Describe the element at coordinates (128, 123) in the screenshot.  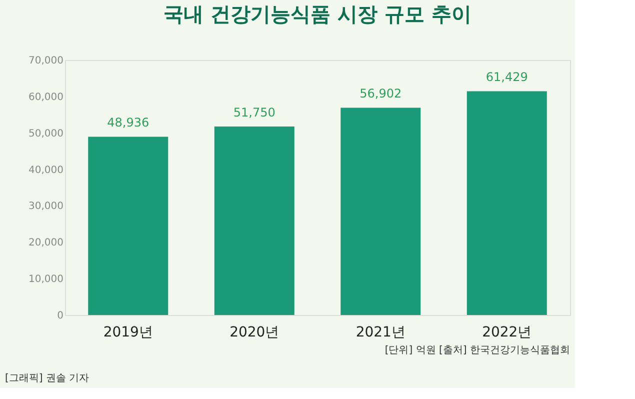
I see `data-label: 48,936` at that location.